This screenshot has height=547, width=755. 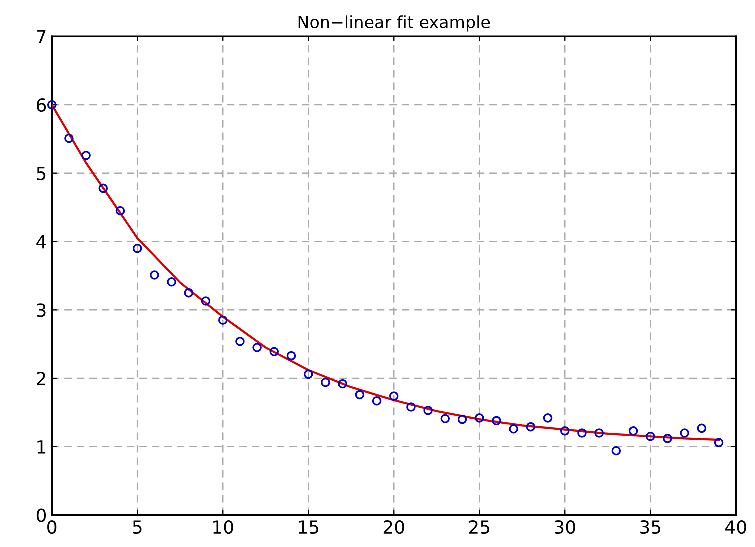 What do you see at coordinates (42, 447) in the screenshot?
I see `y-tick-label: 1` at bounding box center [42, 447].